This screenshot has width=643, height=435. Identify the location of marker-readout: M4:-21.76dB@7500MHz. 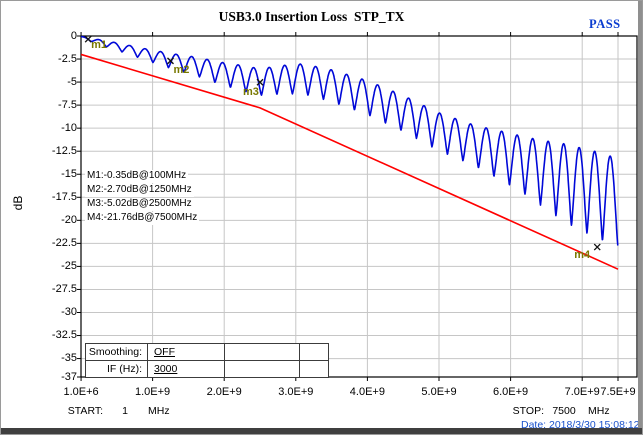
(142, 218).